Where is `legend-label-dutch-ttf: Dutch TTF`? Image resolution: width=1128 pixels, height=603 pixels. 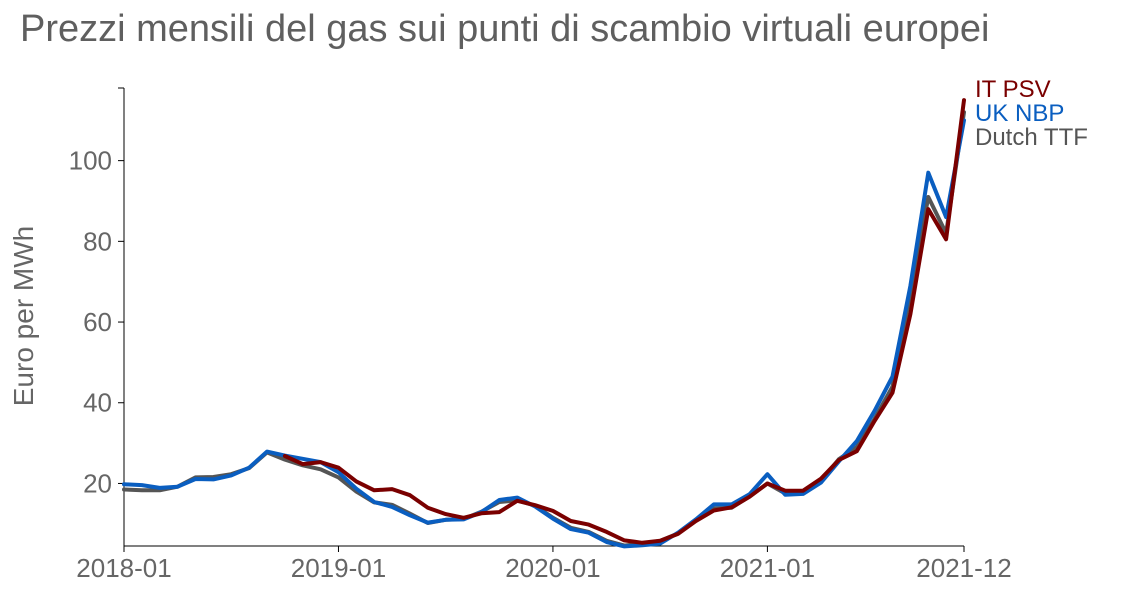
legend-label-dutch-ttf: Dutch TTF is located at coordinates (1031, 137).